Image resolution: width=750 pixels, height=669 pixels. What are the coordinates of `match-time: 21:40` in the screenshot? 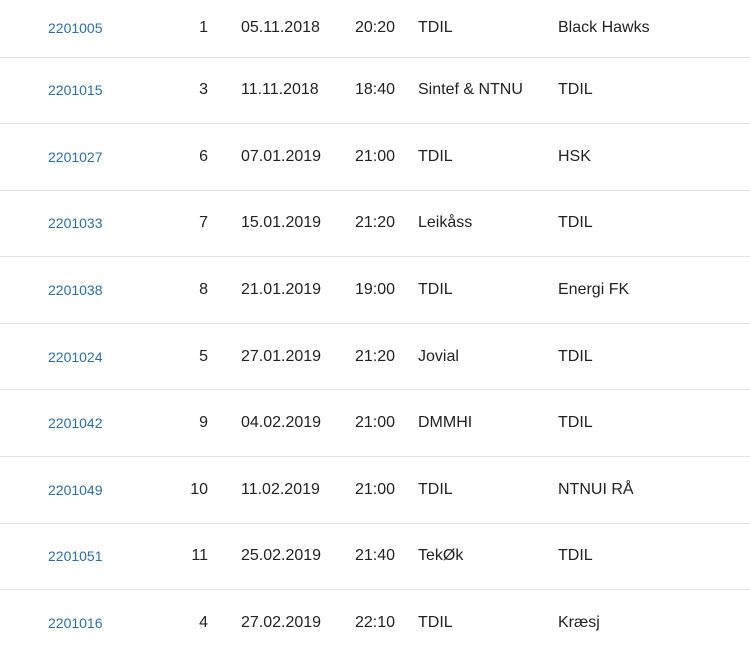 It's located at (375, 556).